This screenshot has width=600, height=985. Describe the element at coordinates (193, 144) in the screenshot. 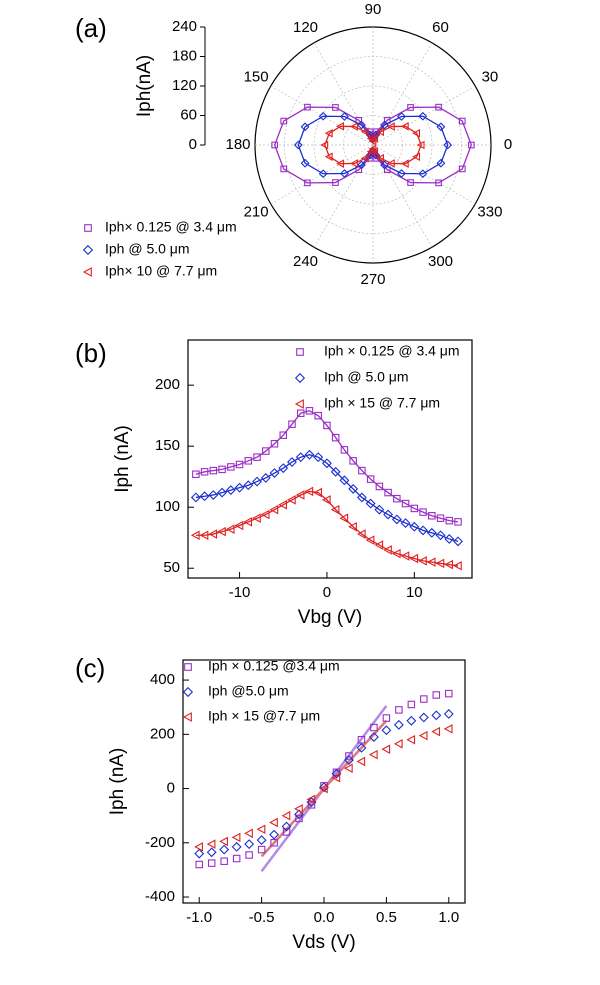

I see `r-tick-label: 0` at that location.